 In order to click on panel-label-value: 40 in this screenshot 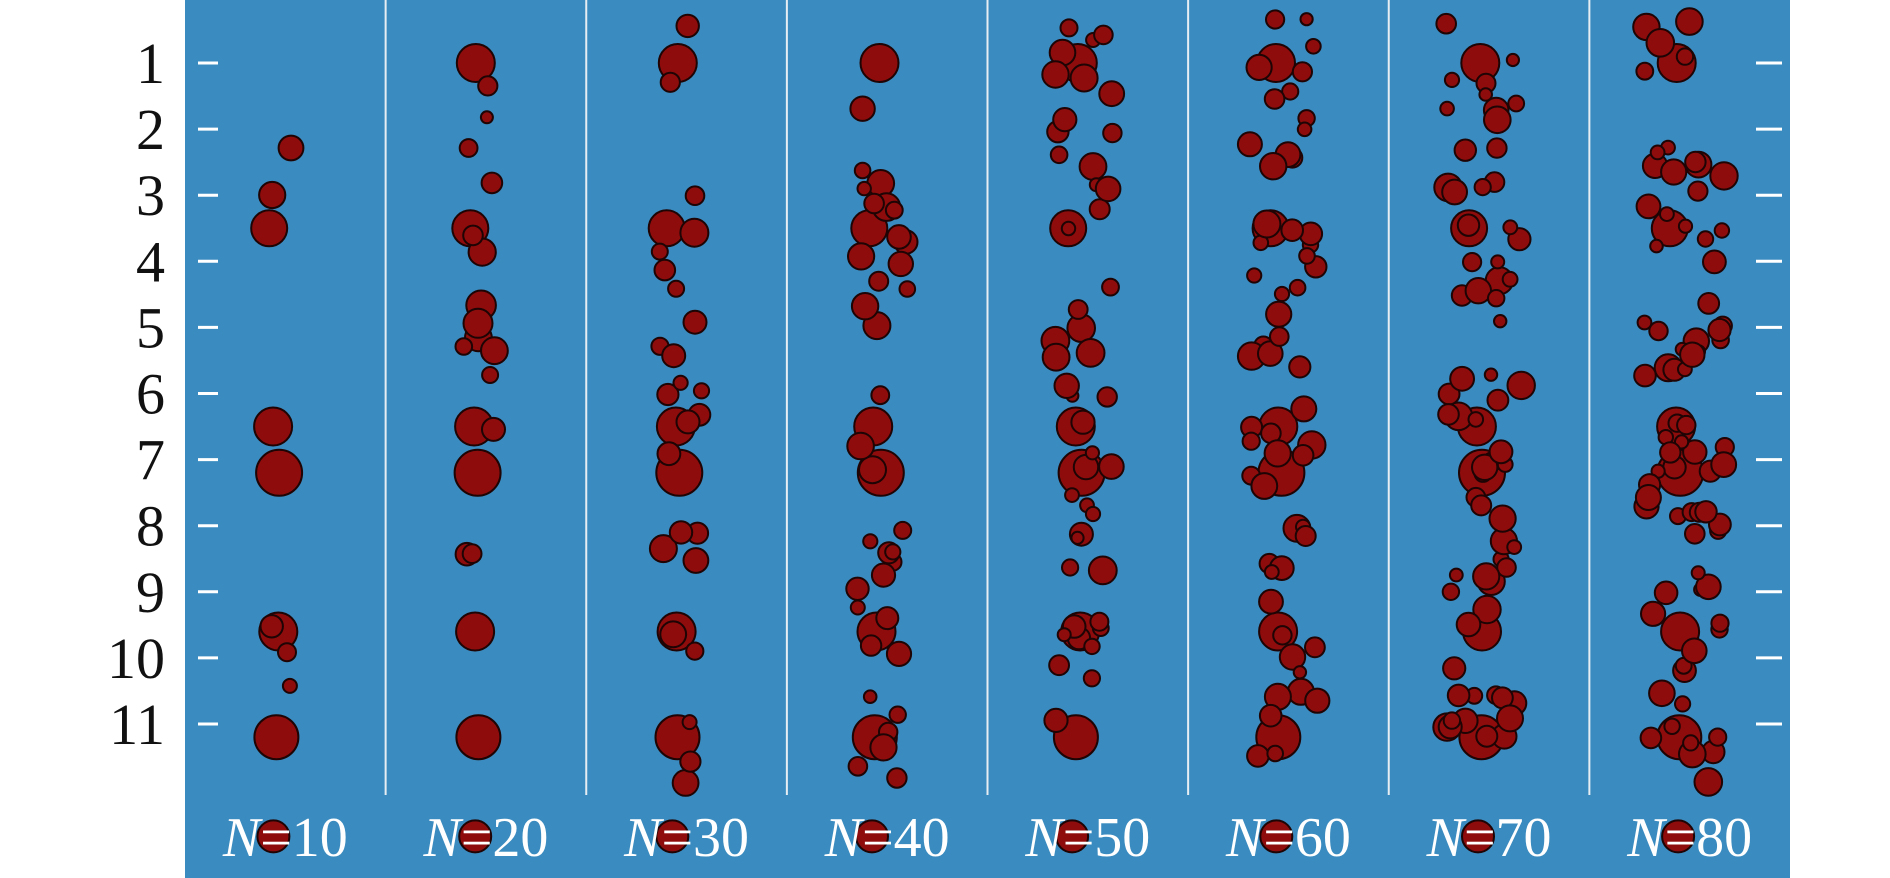, I will do `click(922, 838)`.